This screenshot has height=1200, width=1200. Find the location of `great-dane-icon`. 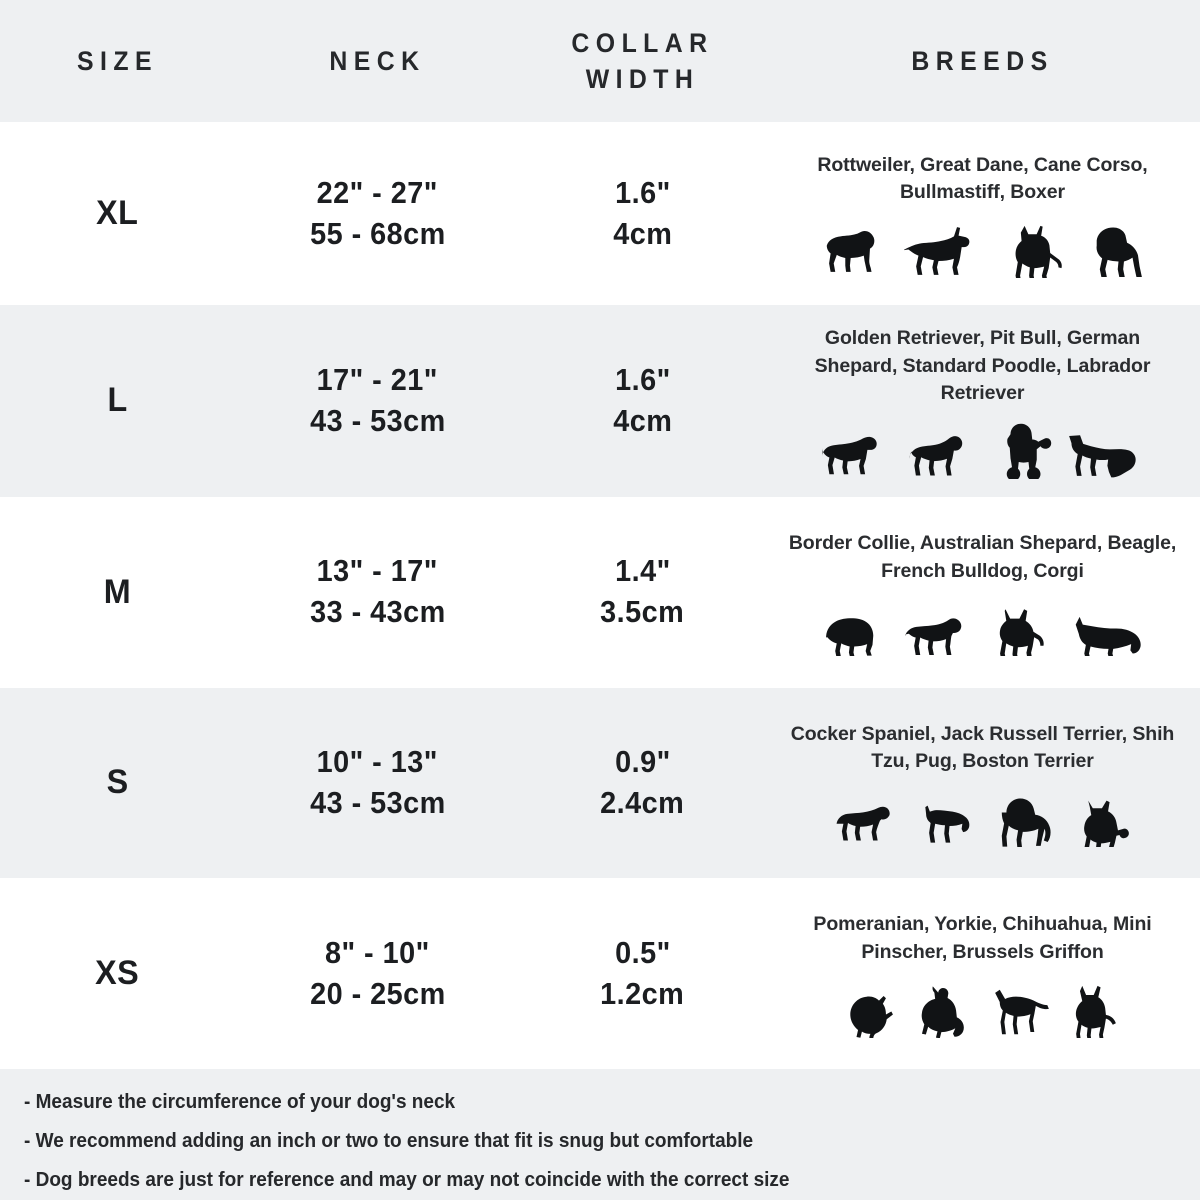

great-dane-icon is located at coordinates (936, 250).